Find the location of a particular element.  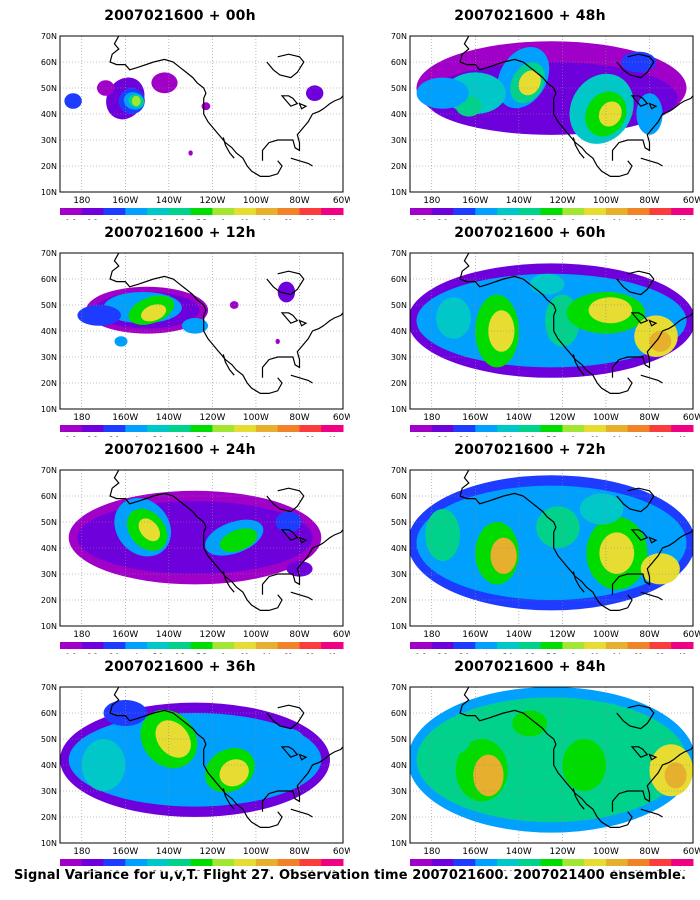

colorbar: 1.6 2.2 3.1 4 5.1 6.3 7.5 9 11 14 21 29 40 is located at coordinates (552, 214).